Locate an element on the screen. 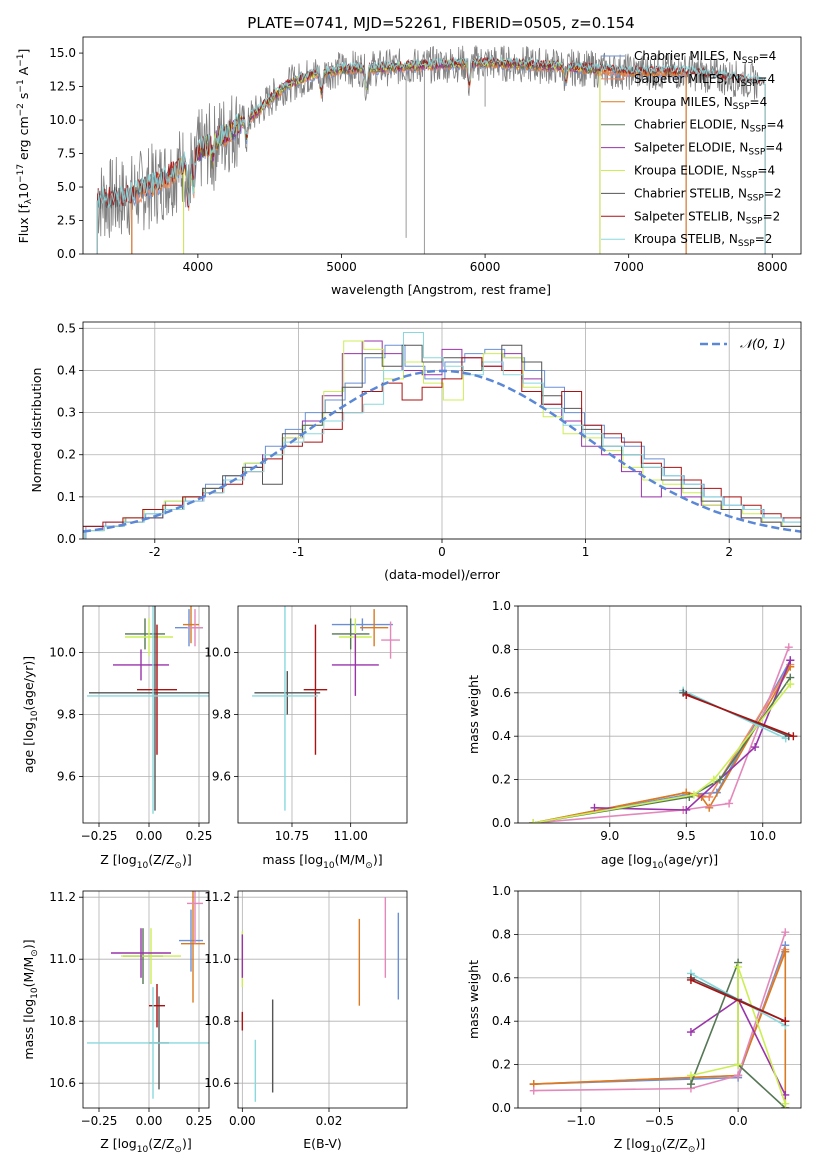 Image resolution: width=819 pixels, height=1170 pixels. legend-name: Chabrier MILES is located at coordinates (679, 56).